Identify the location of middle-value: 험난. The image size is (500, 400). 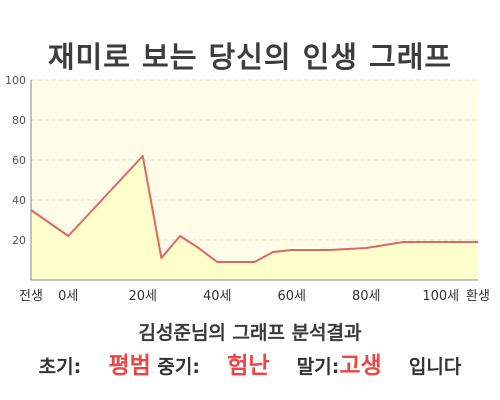
(248, 366).